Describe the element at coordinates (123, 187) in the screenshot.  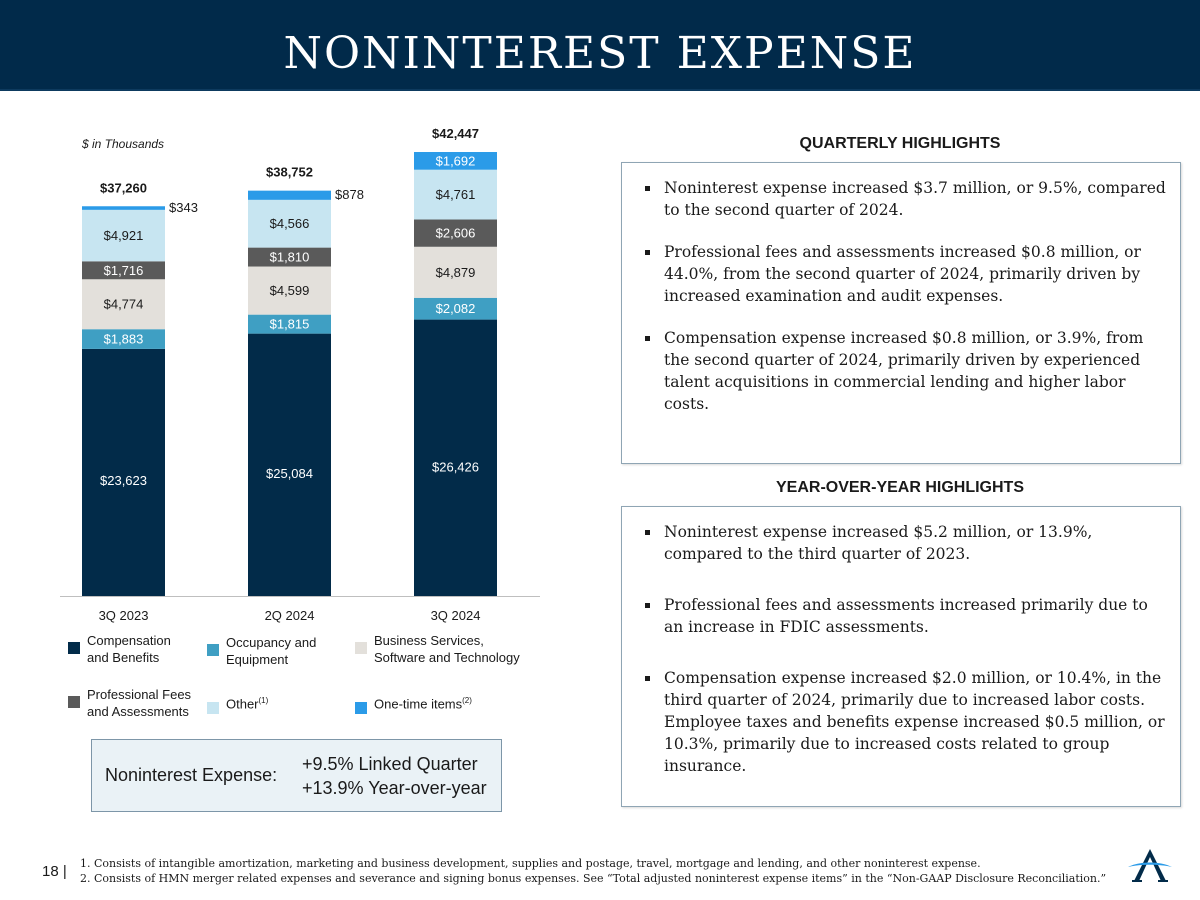
I see `total-label: $37,260` at that location.